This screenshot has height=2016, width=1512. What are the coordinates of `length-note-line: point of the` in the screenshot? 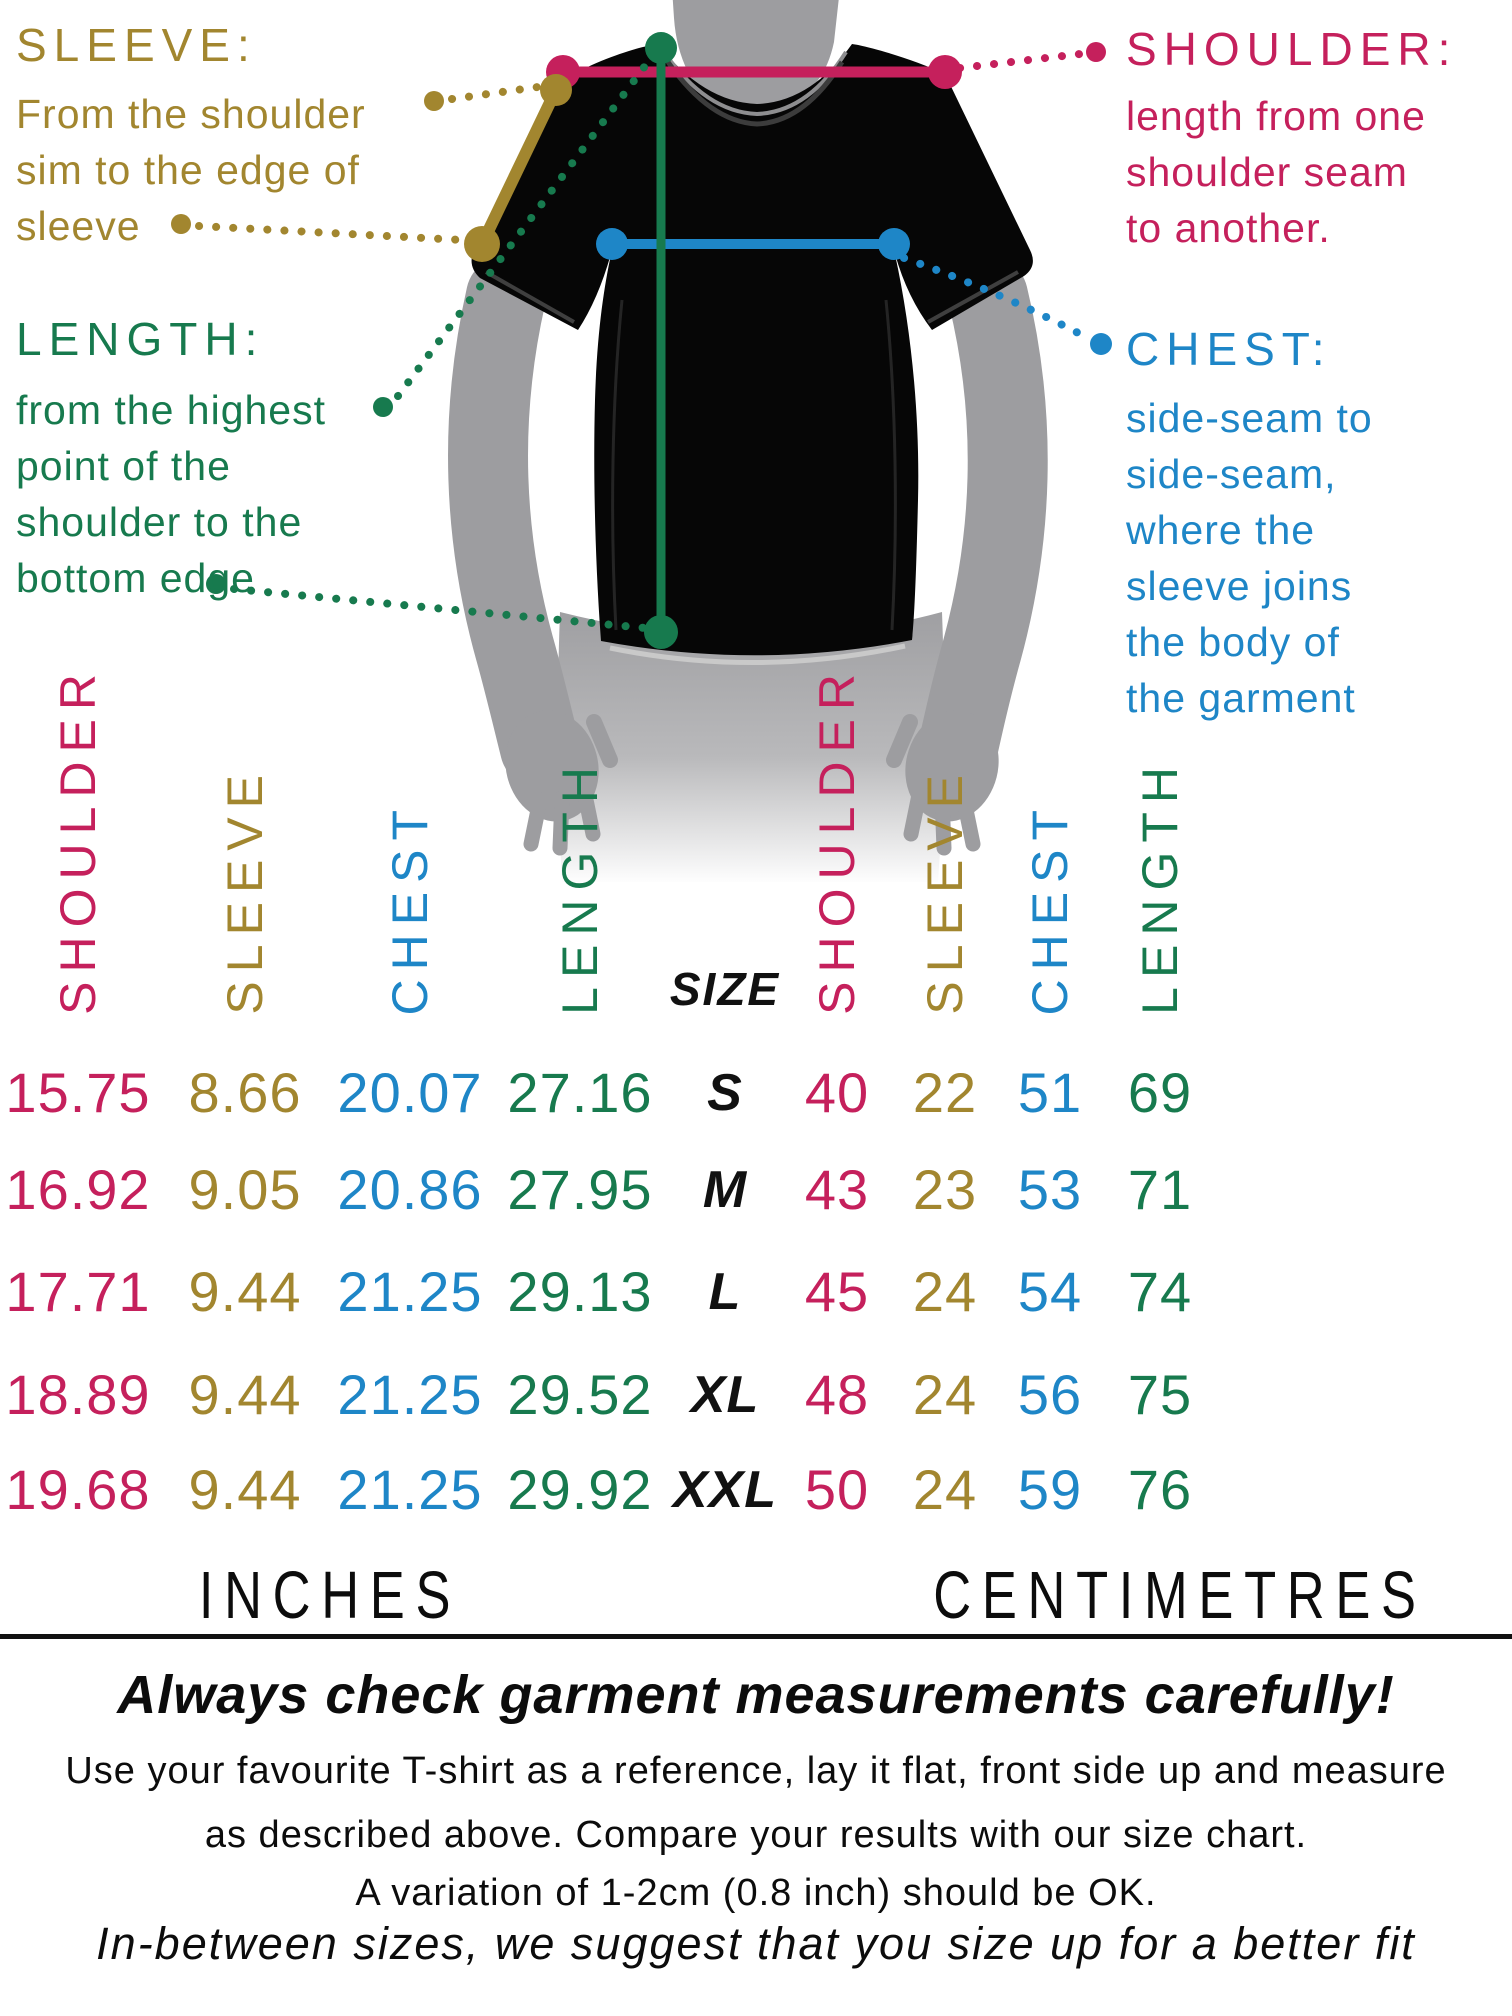 It's located at (123, 466).